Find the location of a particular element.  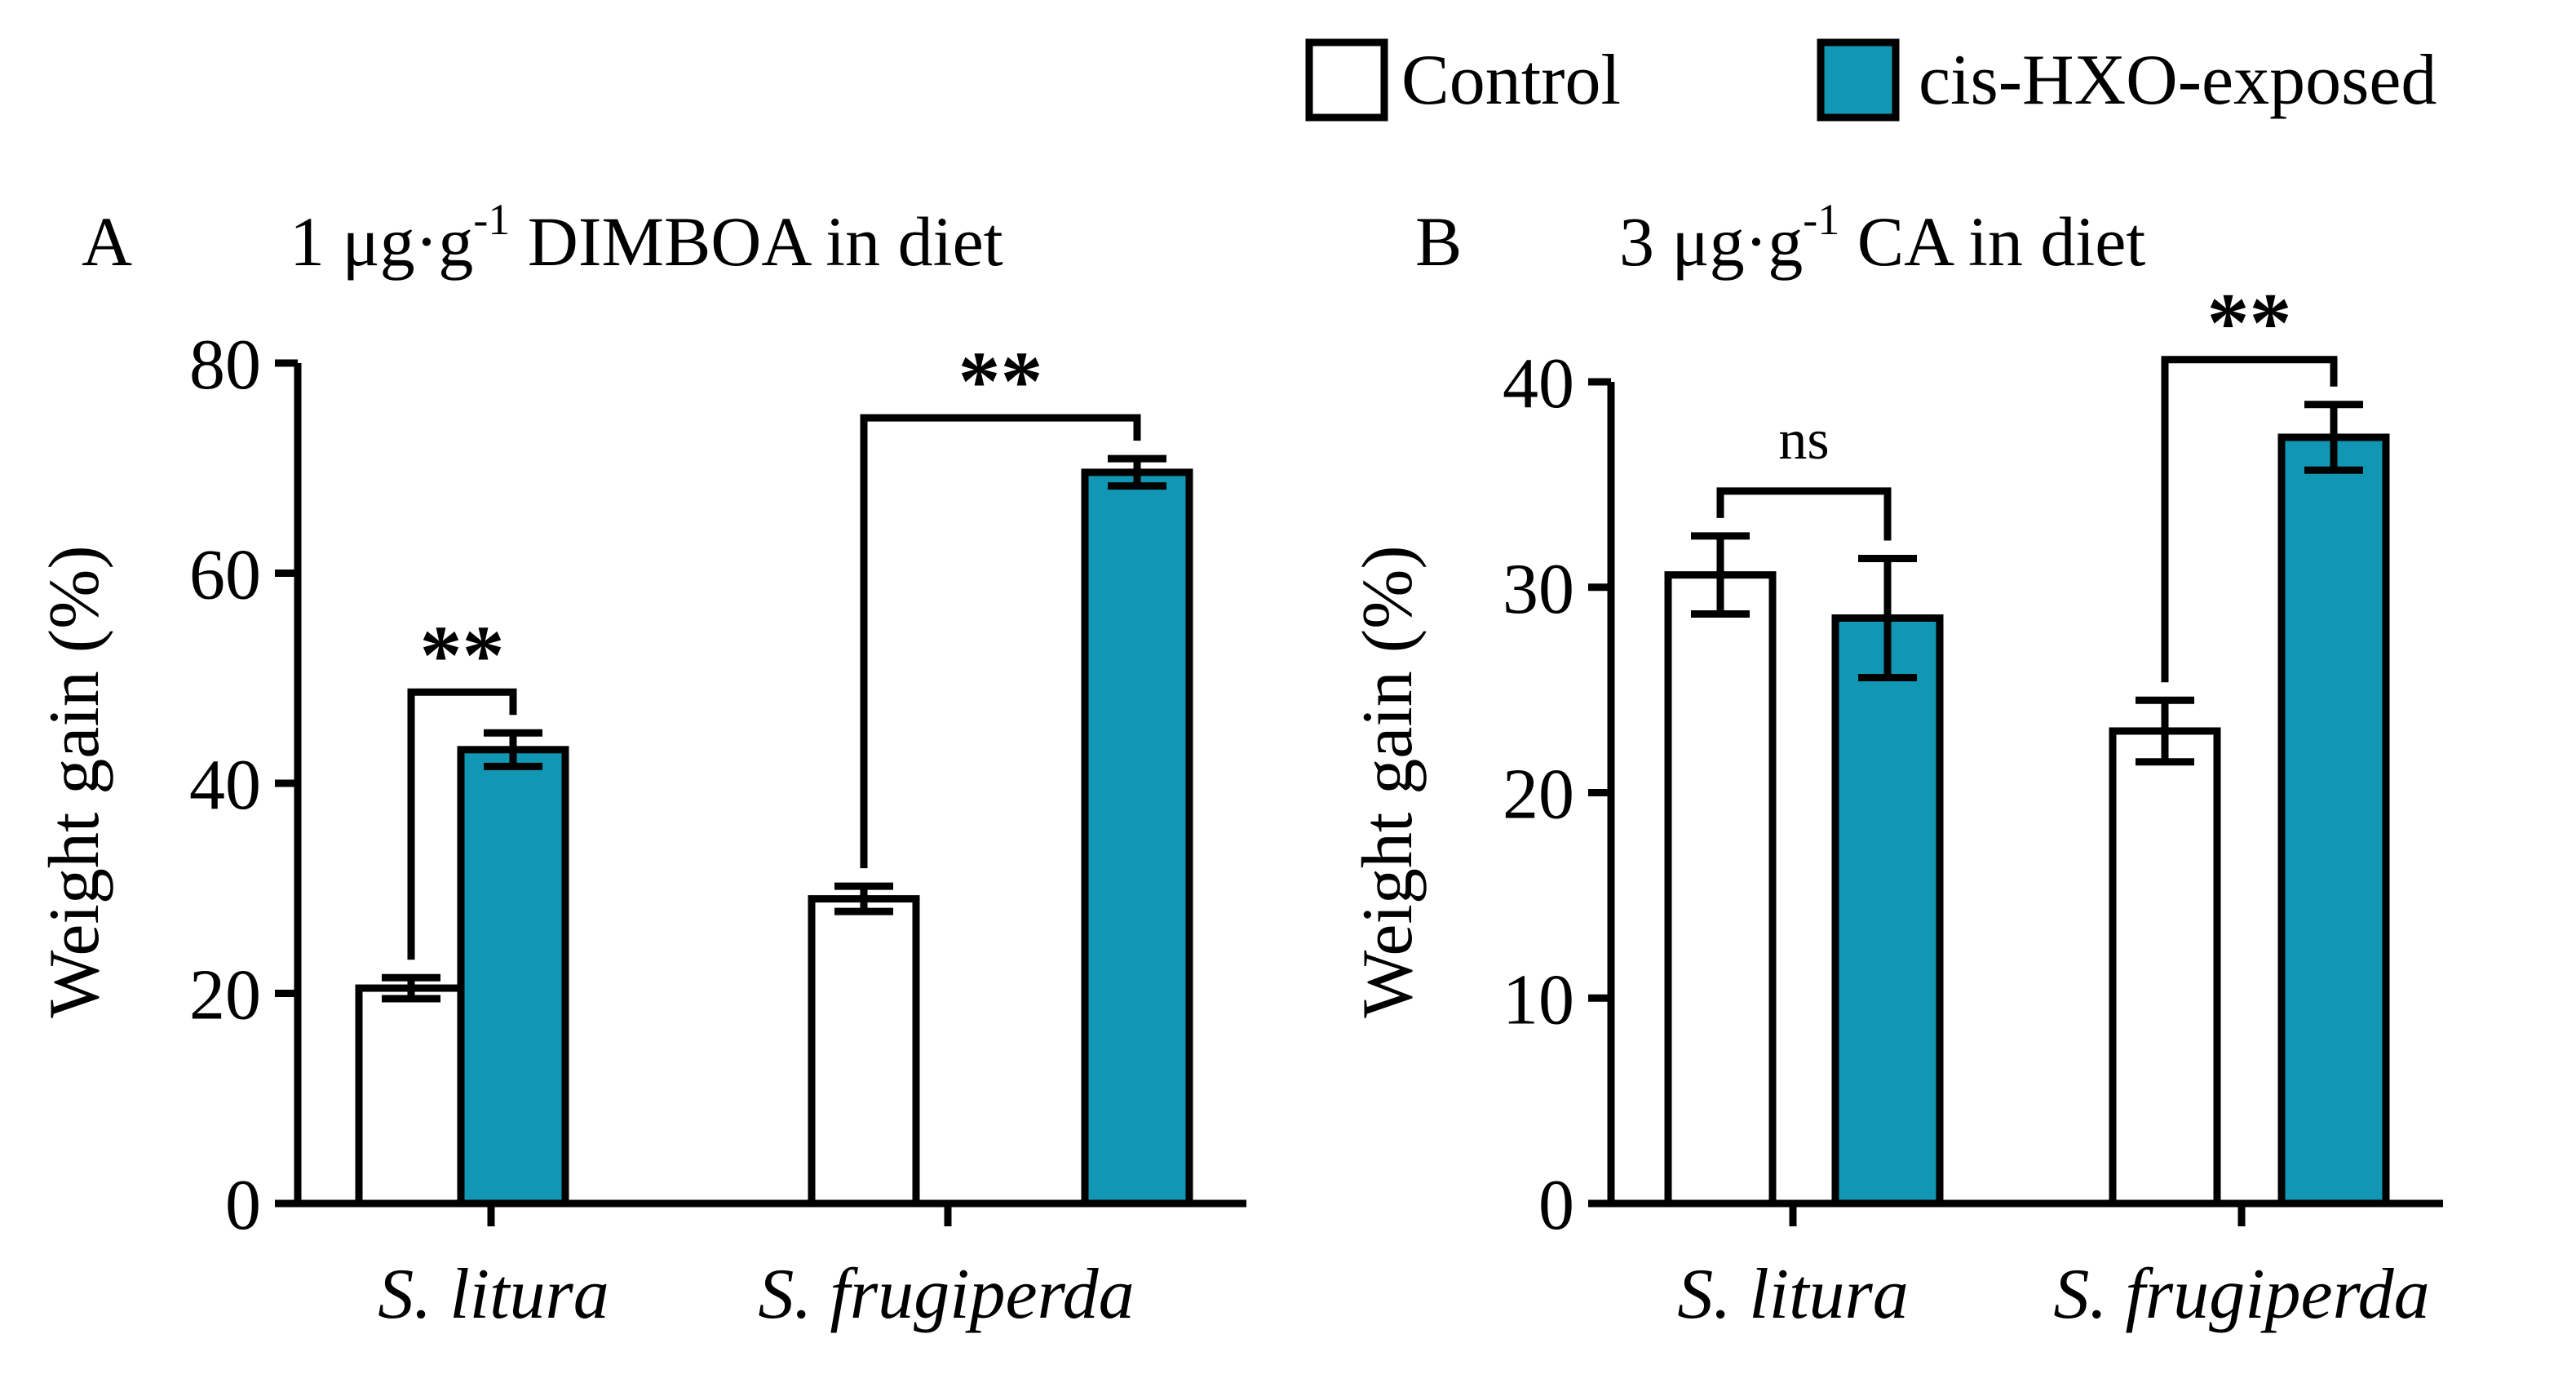

panel-b-y-tick-label-30: 30 is located at coordinates (1538, 589).